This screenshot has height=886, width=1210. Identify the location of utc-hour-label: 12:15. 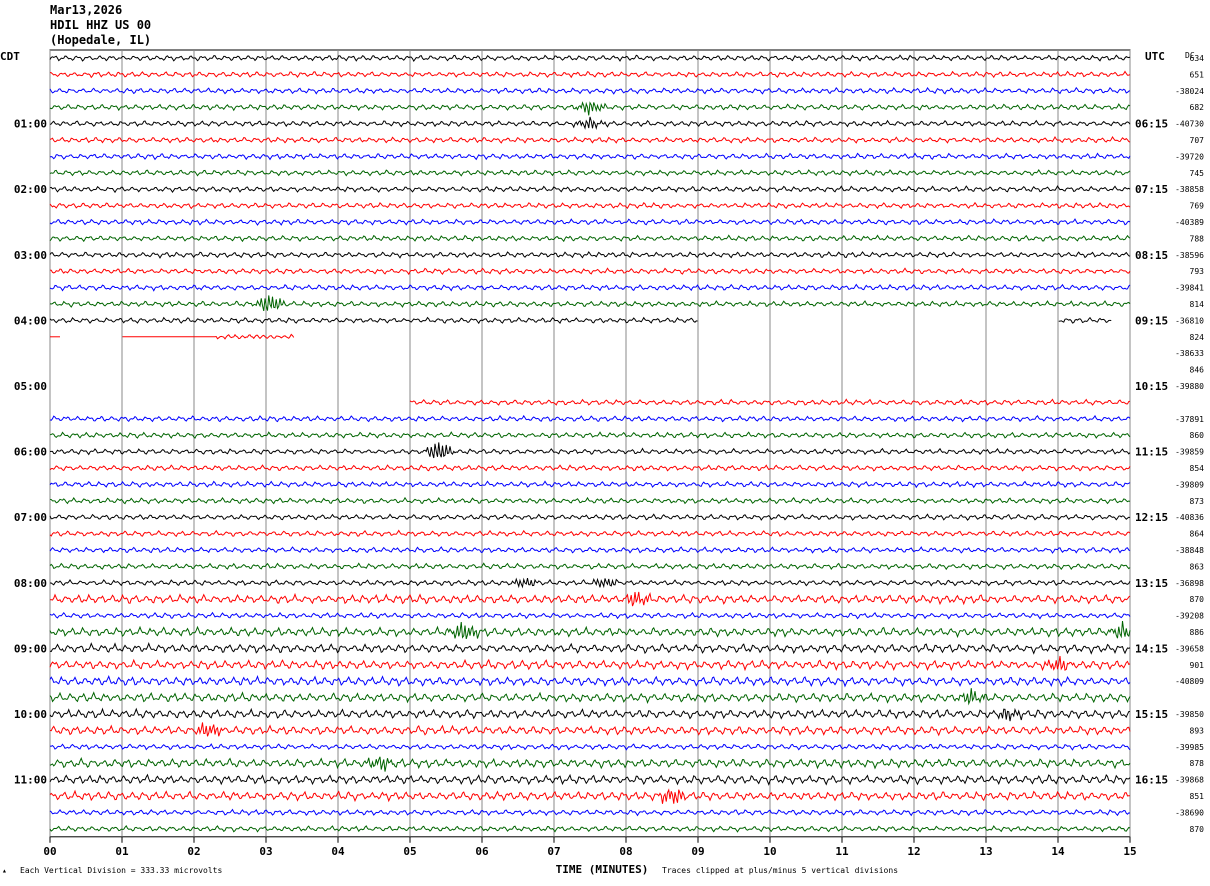
(1151, 517).